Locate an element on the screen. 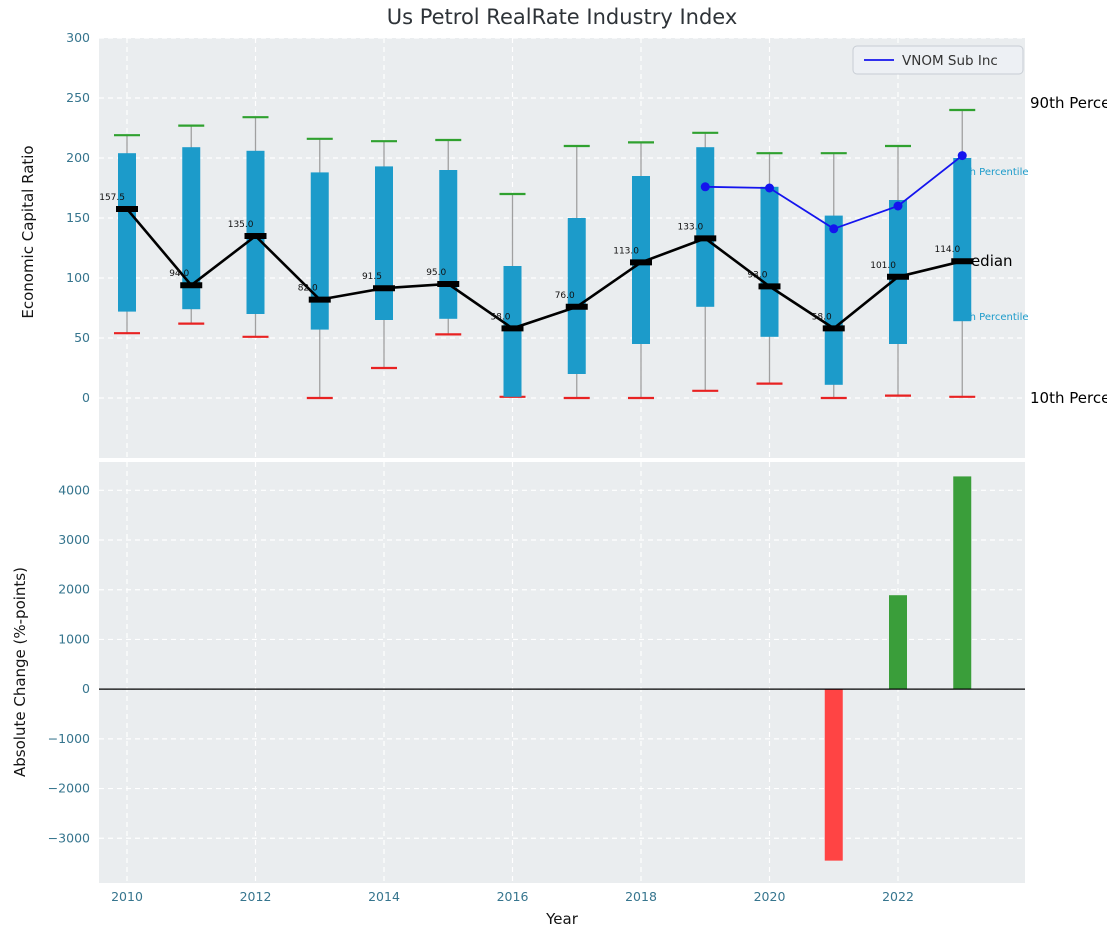 Image resolution: width=1107 pixels, height=942 pixels. median-value-label: 82.0 is located at coordinates (308, 289).